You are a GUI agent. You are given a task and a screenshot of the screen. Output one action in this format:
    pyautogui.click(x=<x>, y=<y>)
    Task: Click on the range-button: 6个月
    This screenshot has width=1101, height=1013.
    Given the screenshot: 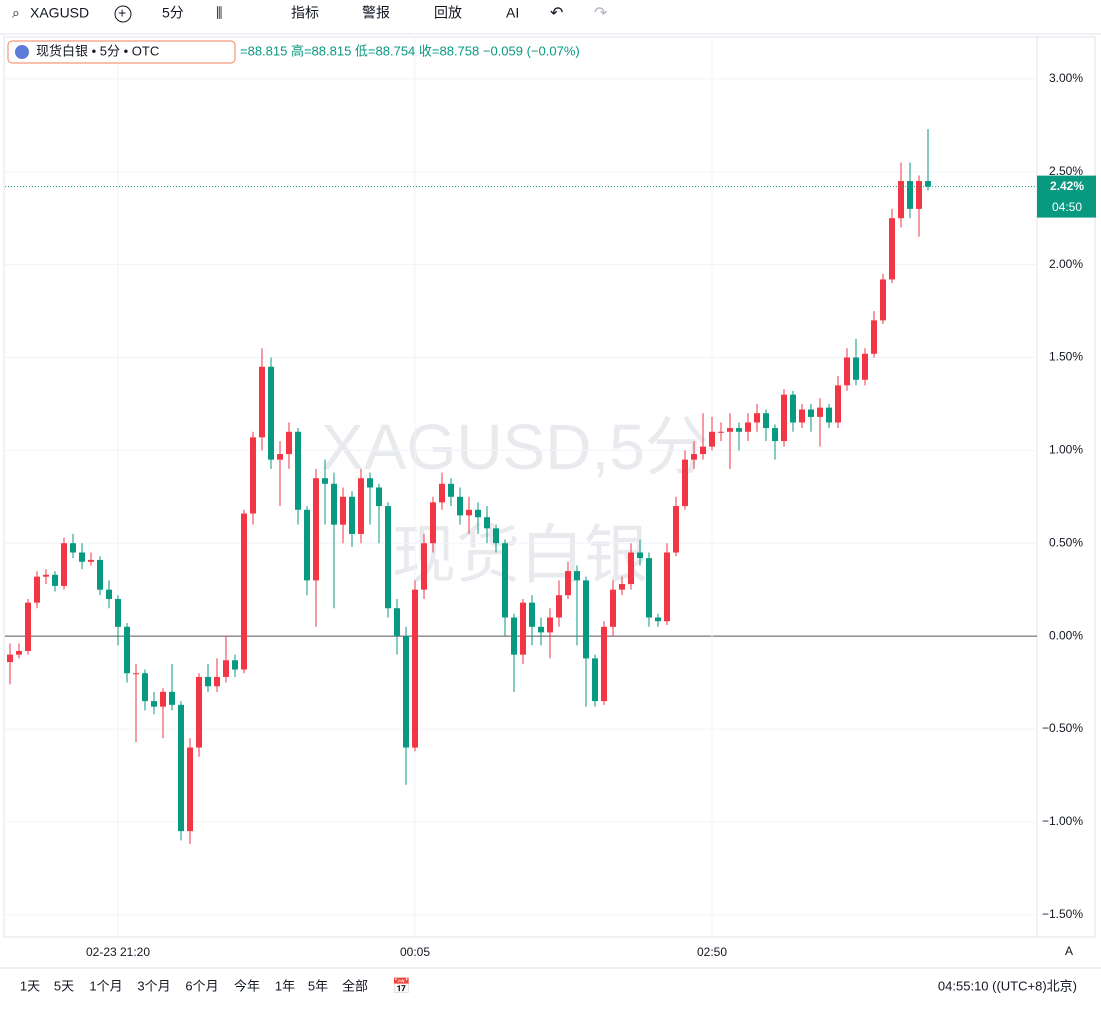 What is the action you would take?
    pyautogui.click(x=201, y=985)
    